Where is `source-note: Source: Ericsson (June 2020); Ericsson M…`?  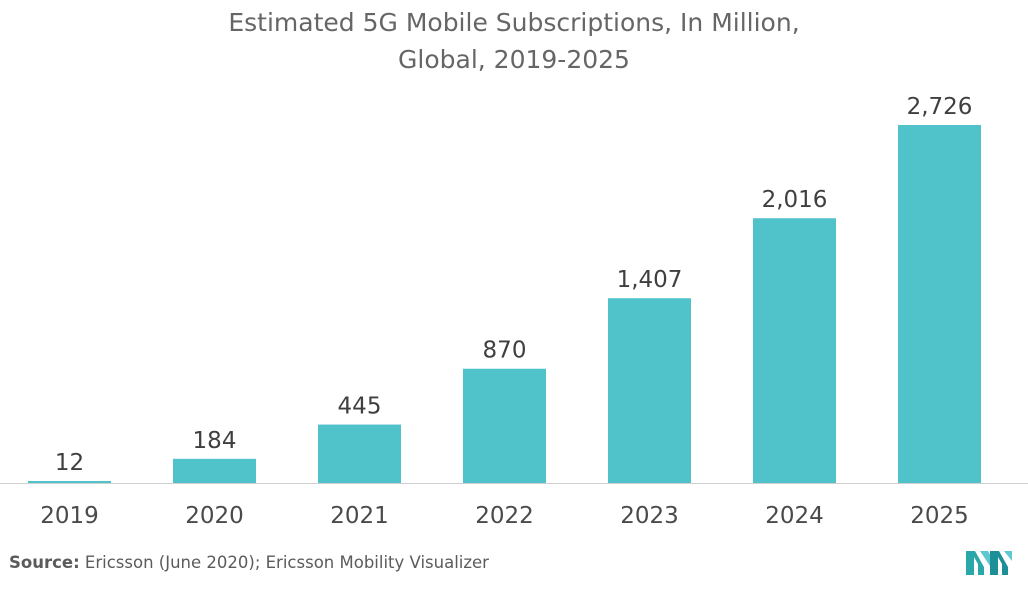
source-note: Source: Ericsson (June 2020); Ericsson M… is located at coordinates (249, 562).